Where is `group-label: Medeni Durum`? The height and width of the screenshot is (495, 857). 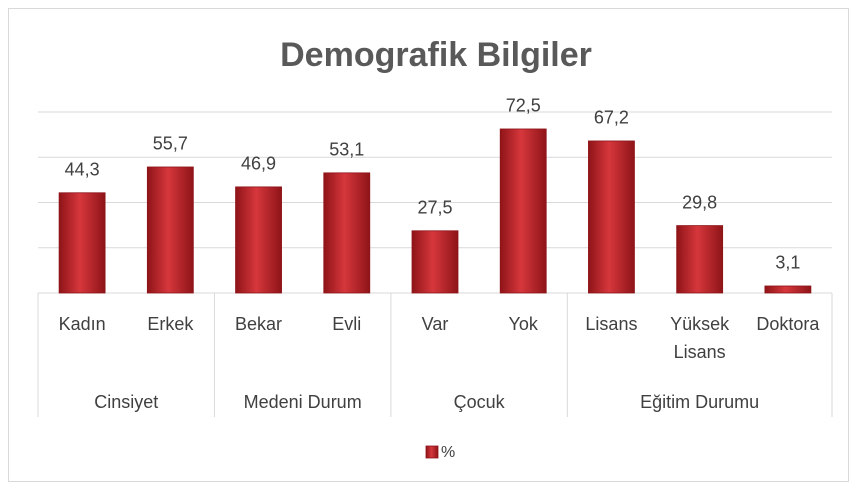 group-label: Medeni Durum is located at coordinates (303, 402).